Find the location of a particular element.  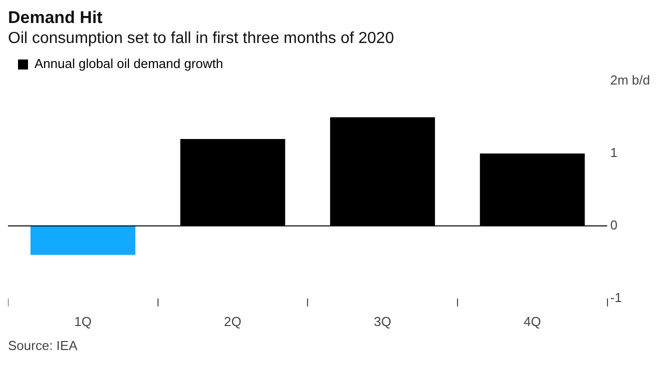

x-tick-label: 4Q is located at coordinates (533, 321).